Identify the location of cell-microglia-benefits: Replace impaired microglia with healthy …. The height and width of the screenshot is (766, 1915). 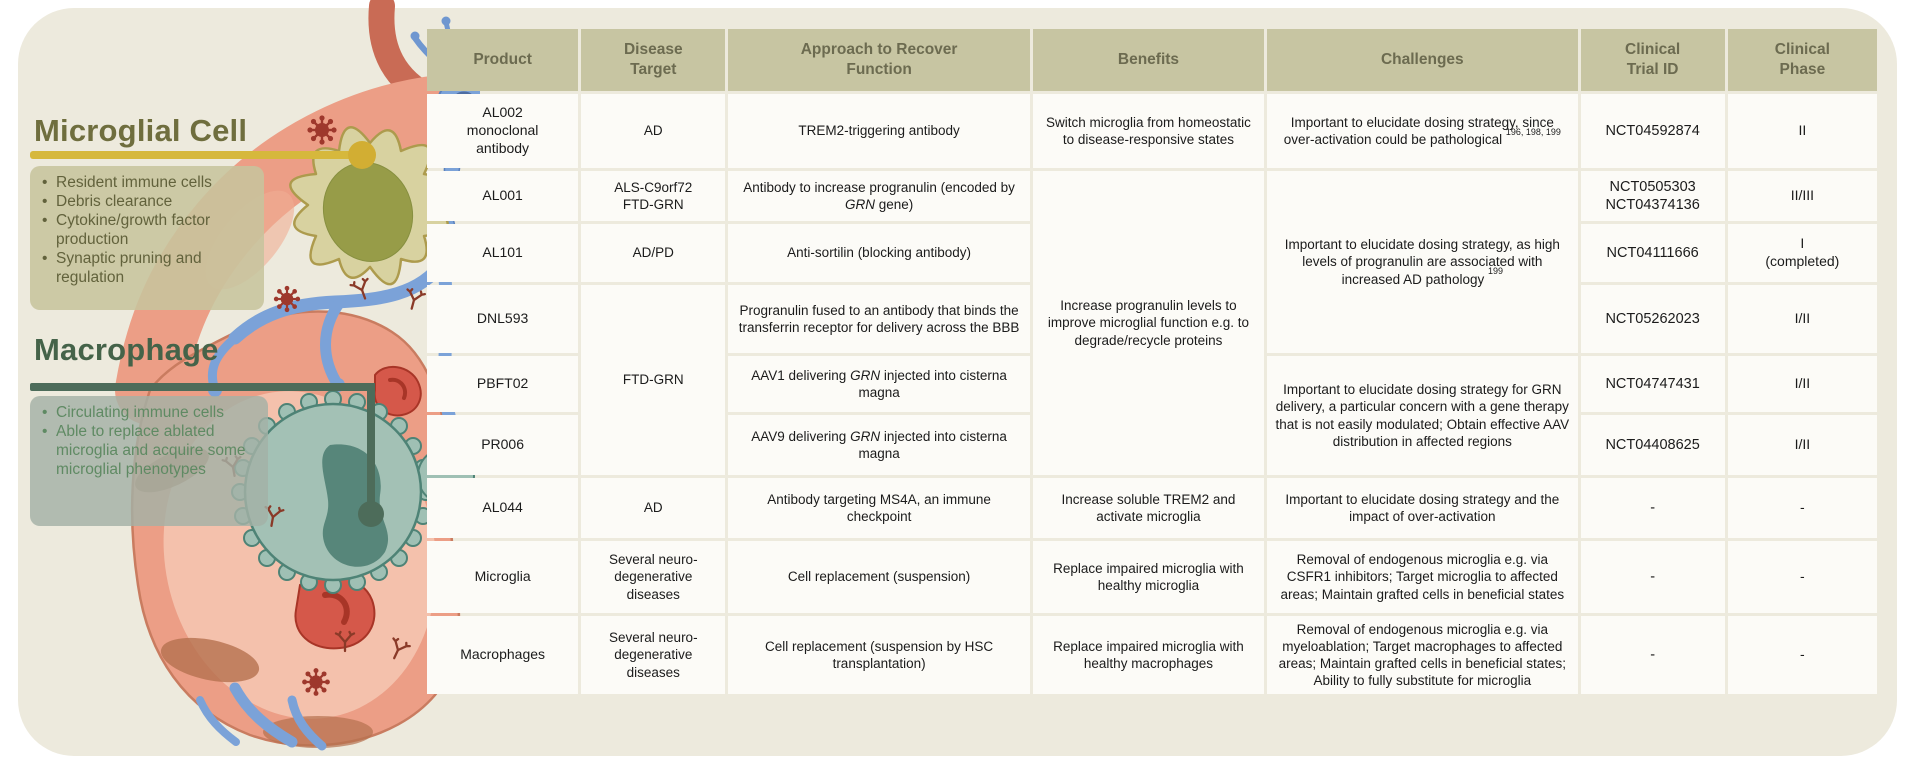
(1148, 577).